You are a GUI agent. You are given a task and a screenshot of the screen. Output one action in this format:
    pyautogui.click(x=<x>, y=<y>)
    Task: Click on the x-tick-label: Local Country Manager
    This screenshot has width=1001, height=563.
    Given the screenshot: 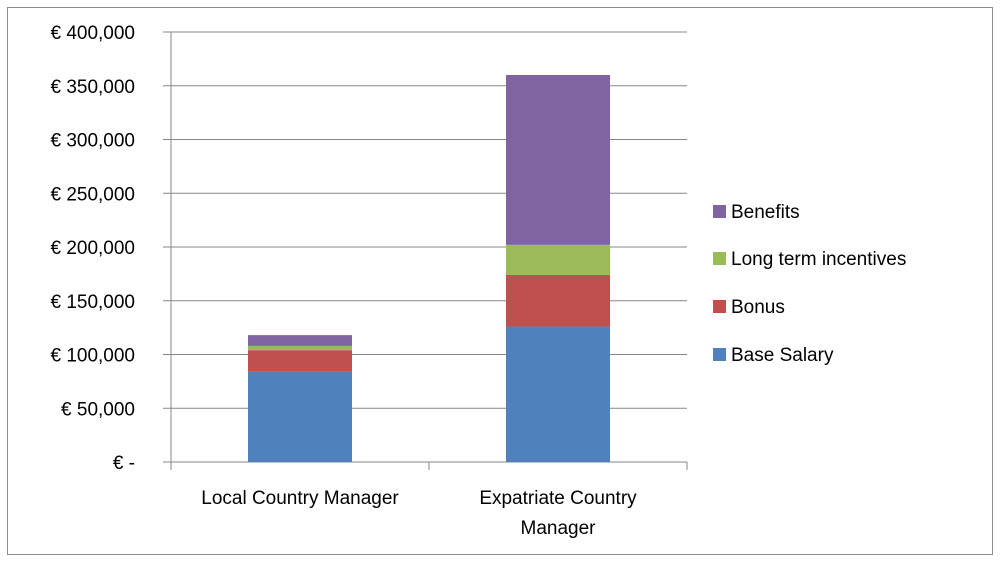 What is the action you would take?
    pyautogui.click(x=300, y=498)
    